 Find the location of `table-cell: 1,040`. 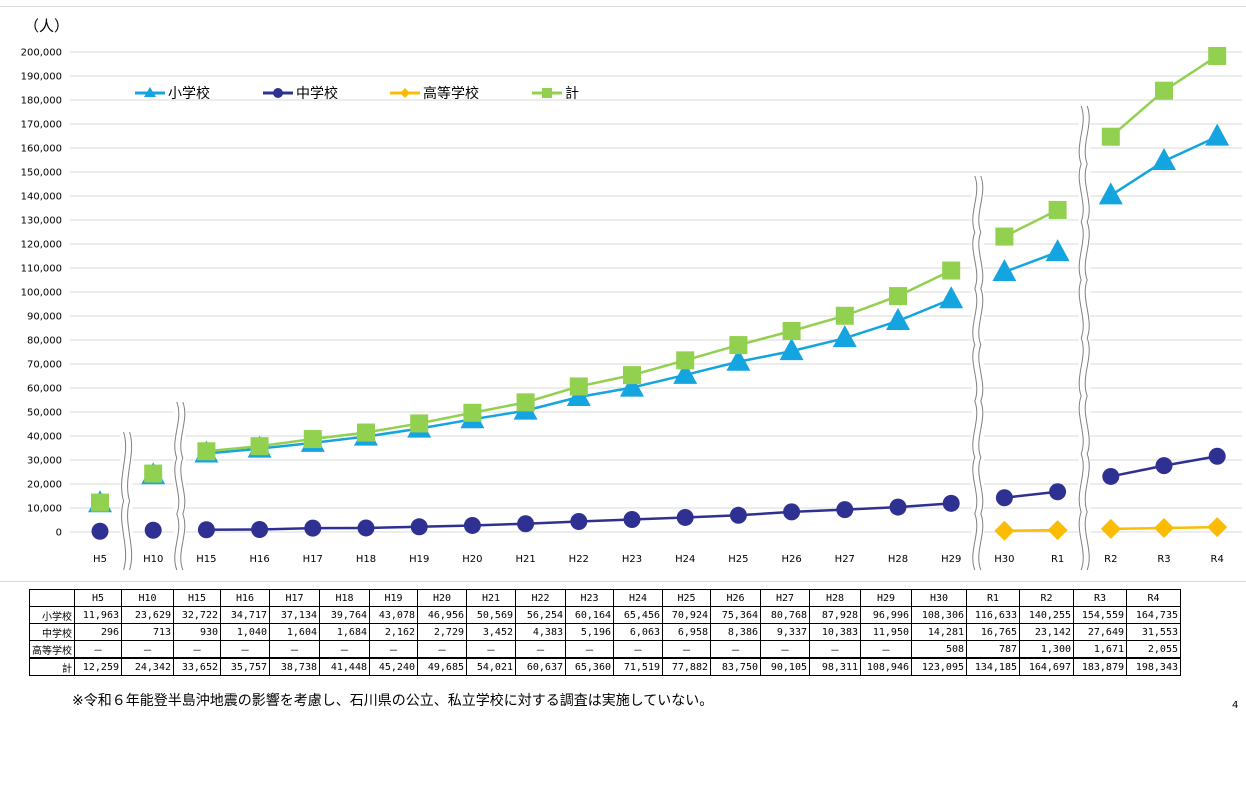

table-cell: 1,040 is located at coordinates (245, 632).